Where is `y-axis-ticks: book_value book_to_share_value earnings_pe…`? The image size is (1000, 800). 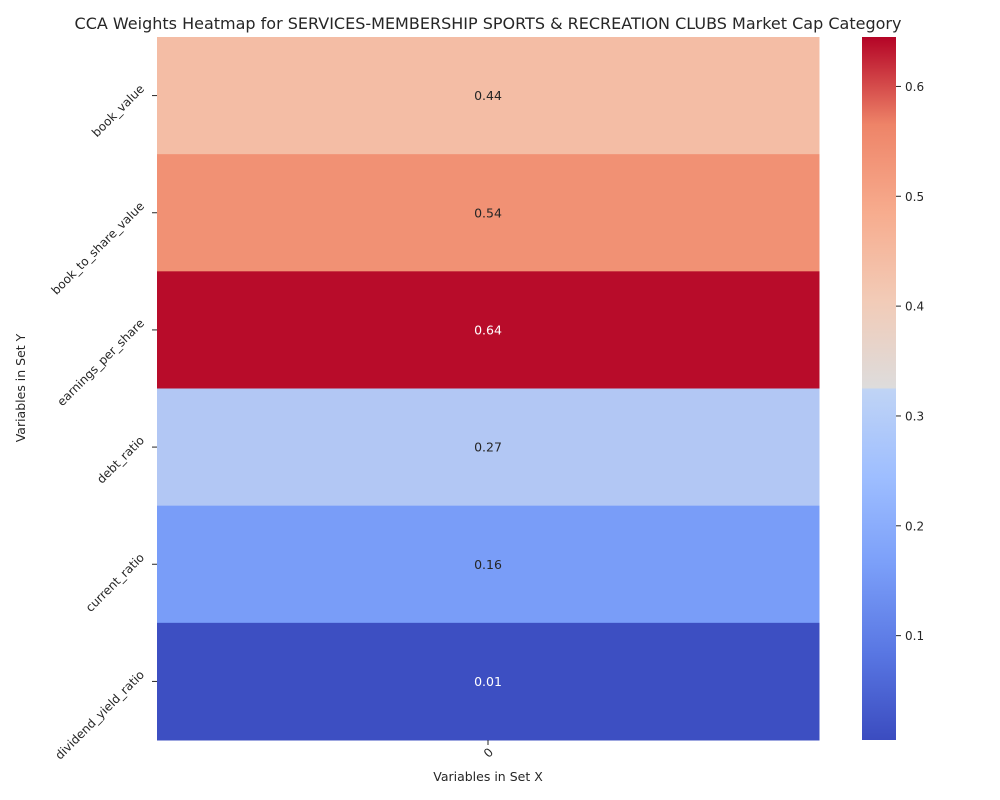
y-axis-ticks: book_value book_to_share_value earnings_pe… is located at coordinates (103, 422).